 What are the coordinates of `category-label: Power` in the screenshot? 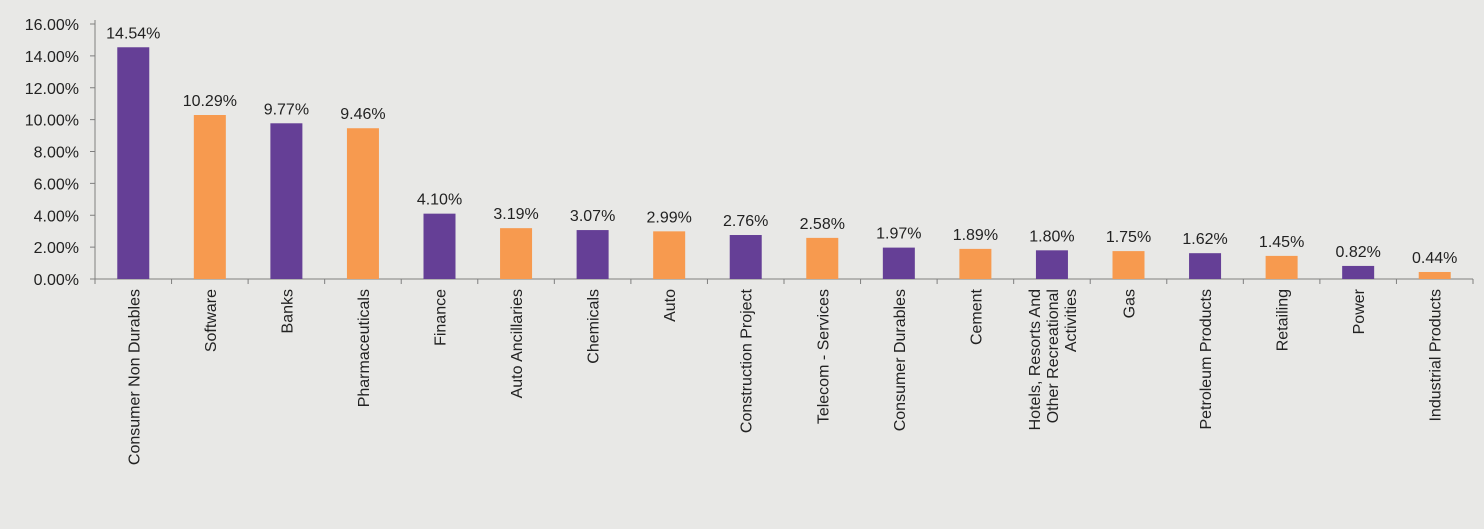 It's located at (1359, 311).